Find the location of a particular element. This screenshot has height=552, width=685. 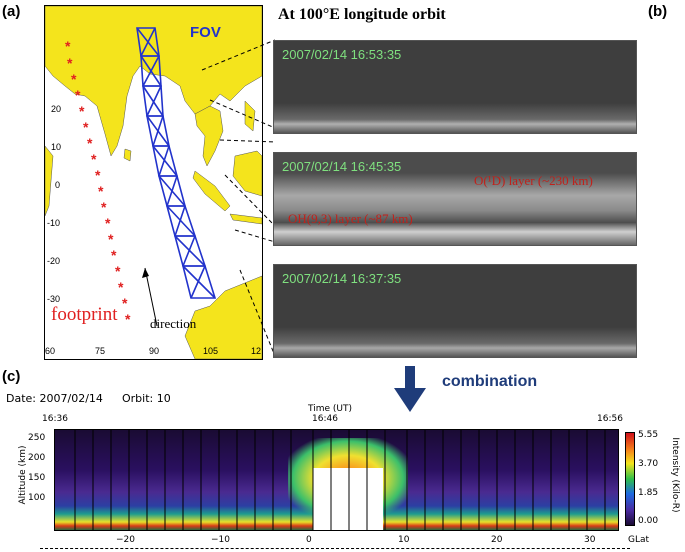

y-tick: 200 is located at coordinates (37, 458).